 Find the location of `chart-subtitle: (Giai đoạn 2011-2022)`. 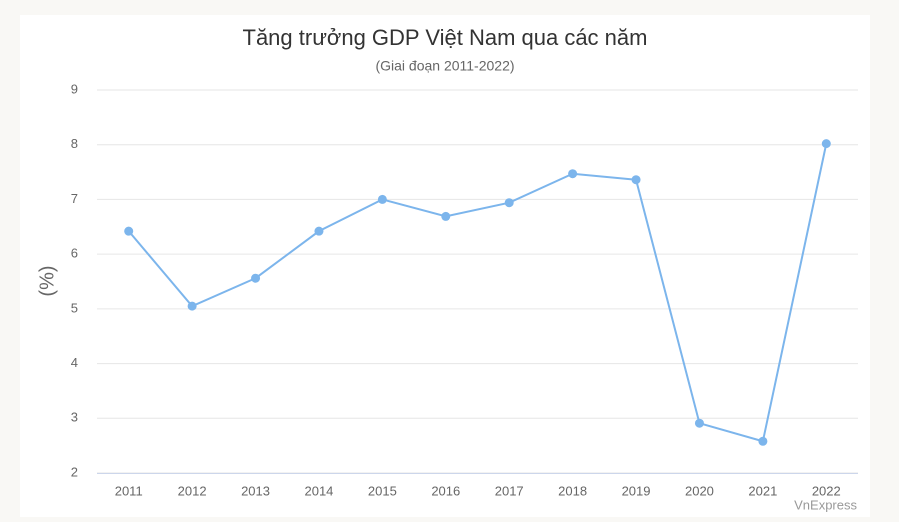

chart-subtitle: (Giai đoạn 2011-2022) is located at coordinates (444, 66).